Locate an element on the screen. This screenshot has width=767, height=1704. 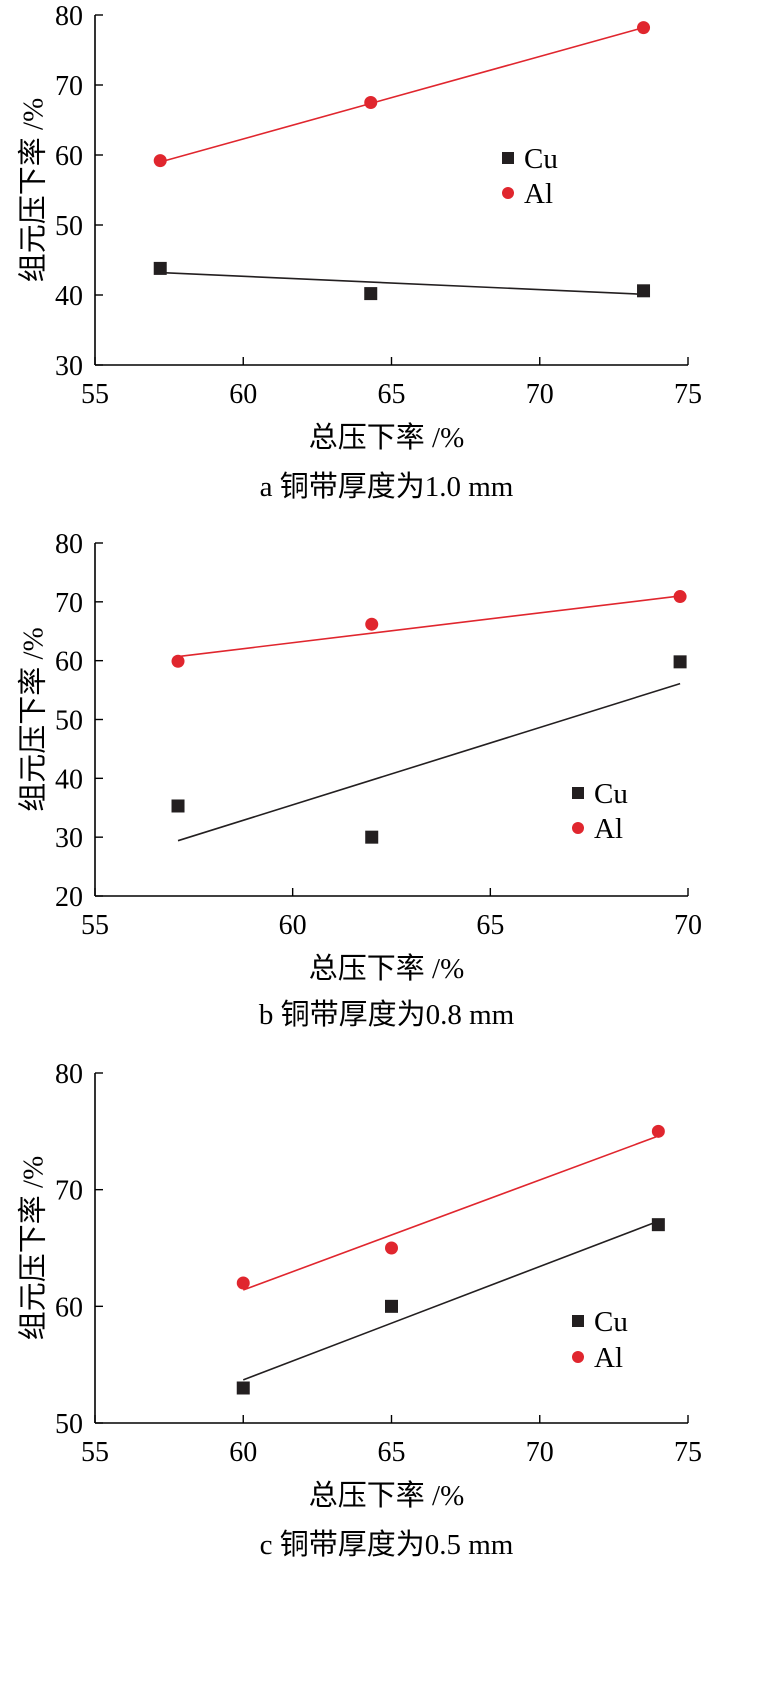
y-tick-label: 20 is located at coordinates (69, 897).